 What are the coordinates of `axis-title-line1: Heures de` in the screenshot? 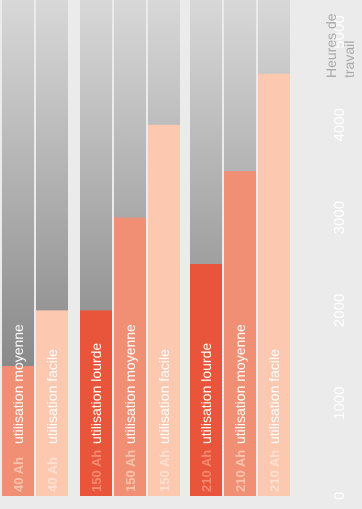 It's located at (331, 45).